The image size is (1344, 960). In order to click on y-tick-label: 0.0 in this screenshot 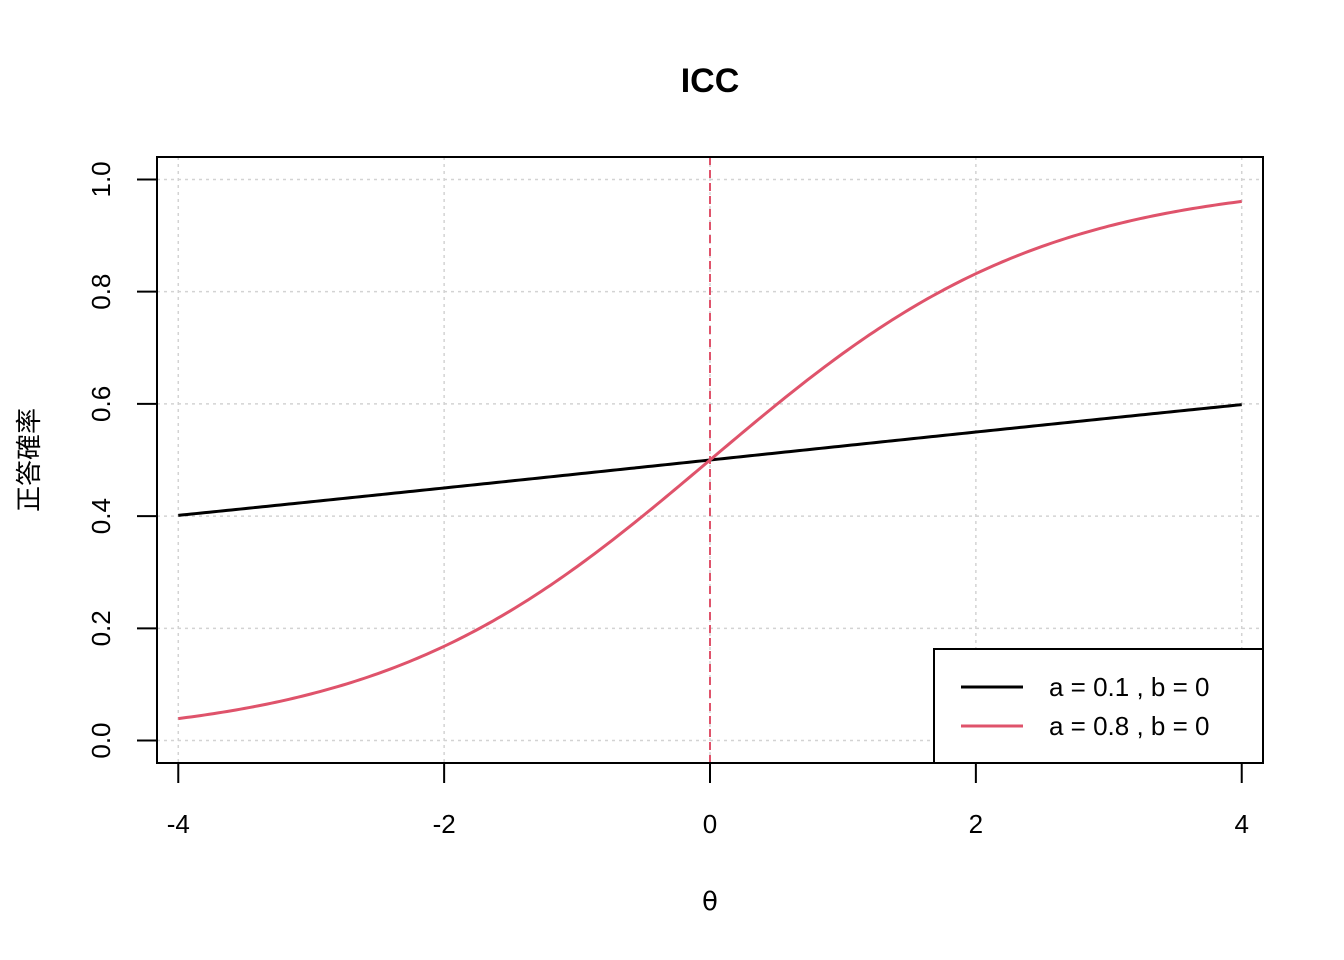, I will do `click(101, 740)`.